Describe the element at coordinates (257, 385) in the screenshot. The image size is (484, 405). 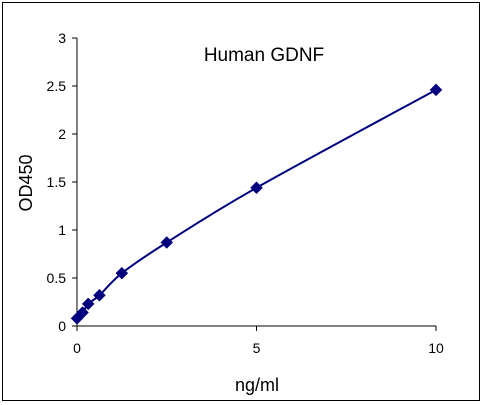
I see `x-axis-title: ng/ml` at that location.